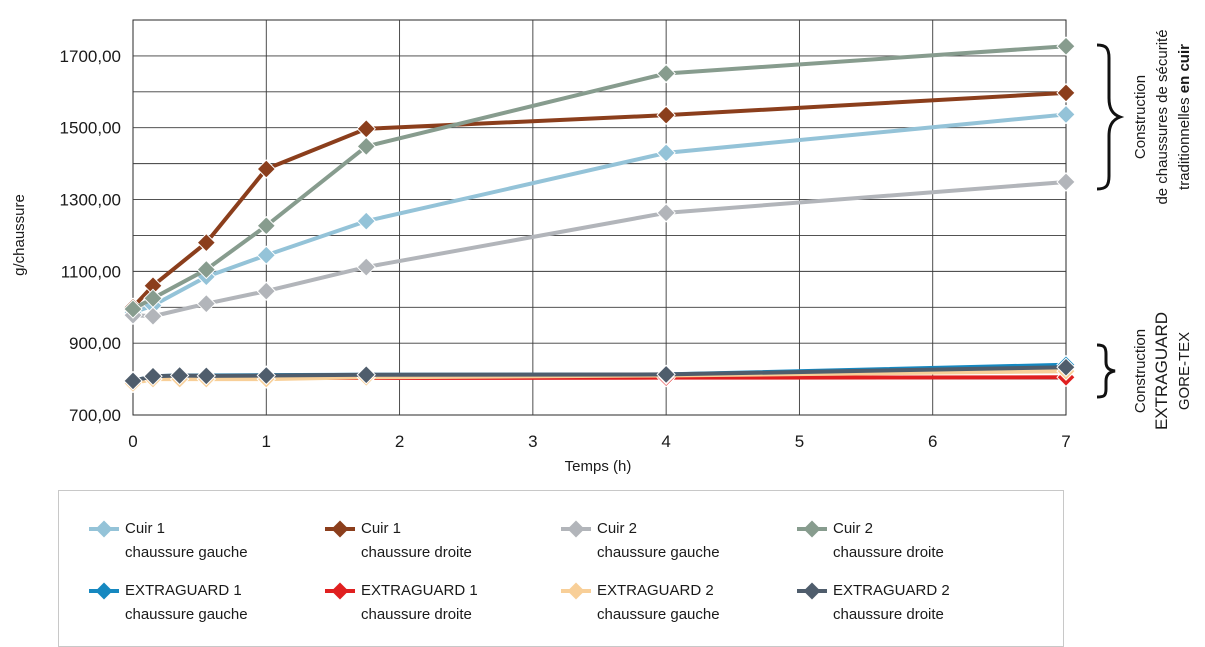  What do you see at coordinates (891, 590) in the screenshot?
I see `legend-label-line1: EXTRAGUARD 2` at bounding box center [891, 590].